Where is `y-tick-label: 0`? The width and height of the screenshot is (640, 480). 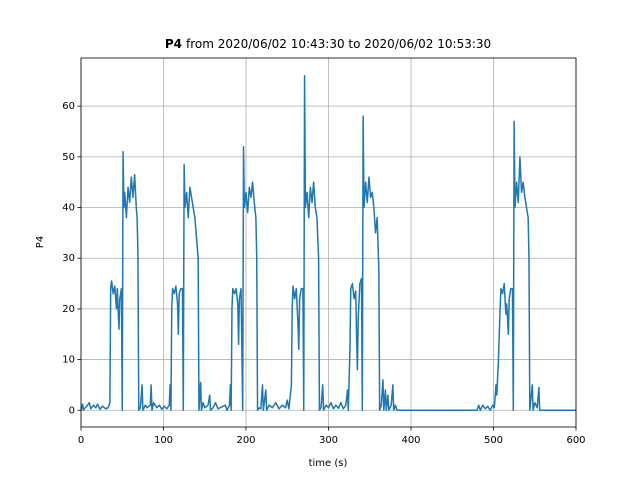 y-tick-label: 0 is located at coordinates (72, 410).